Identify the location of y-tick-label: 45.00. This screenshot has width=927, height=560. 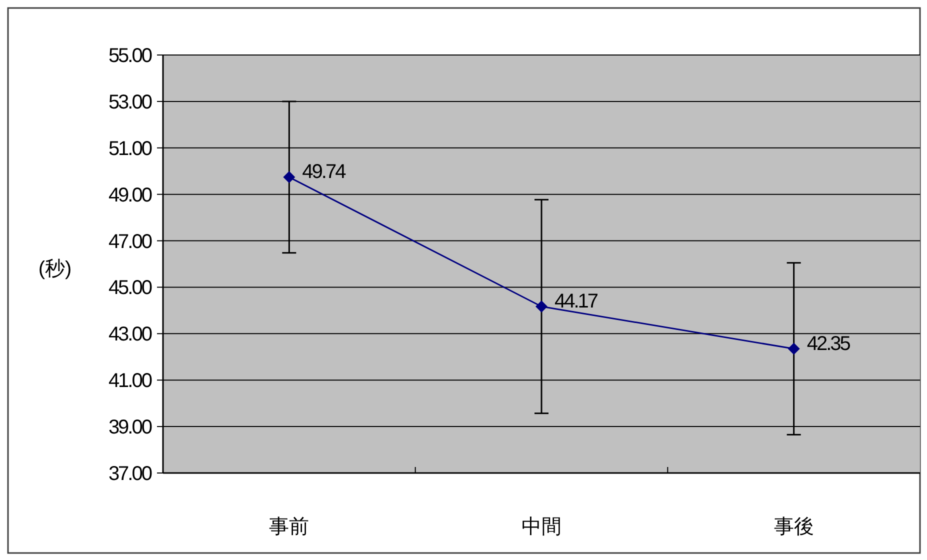
(130, 288).